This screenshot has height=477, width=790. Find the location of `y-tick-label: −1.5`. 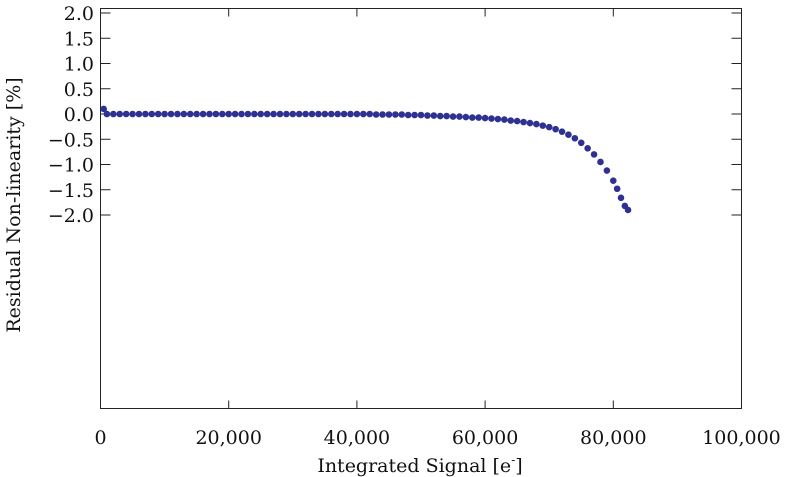

y-tick-label: −1.5 is located at coordinates (71, 191).